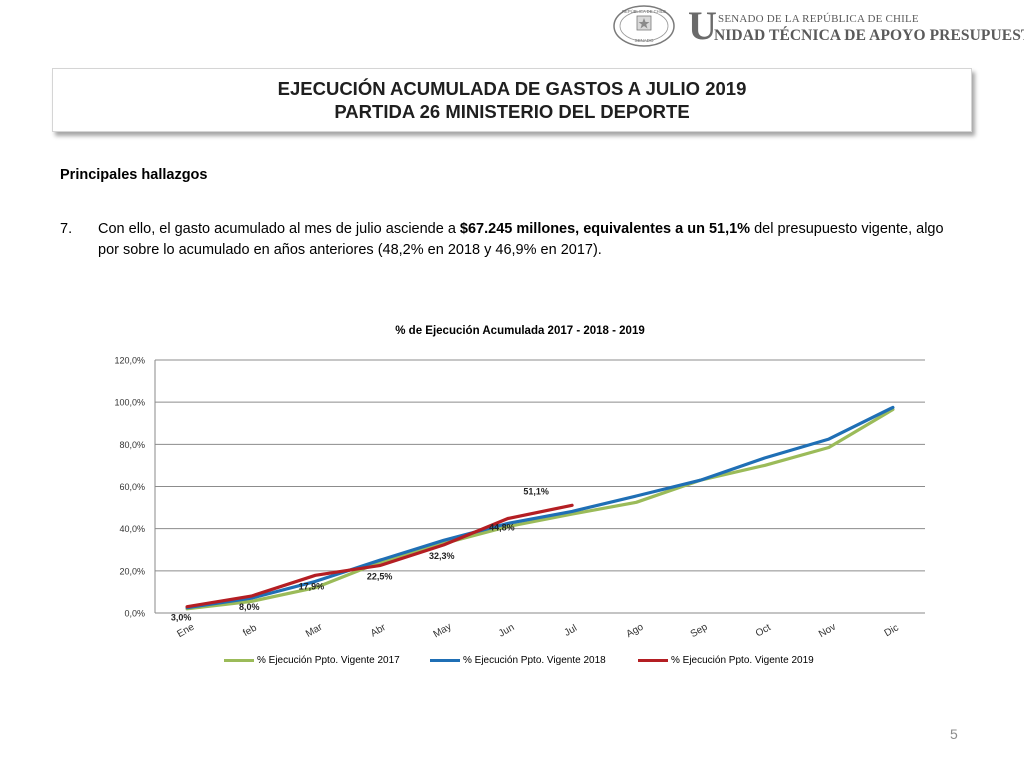 The image size is (1024, 768). Describe the element at coordinates (185, 630) in the screenshot. I see `x-tick-label: Ene` at that location.